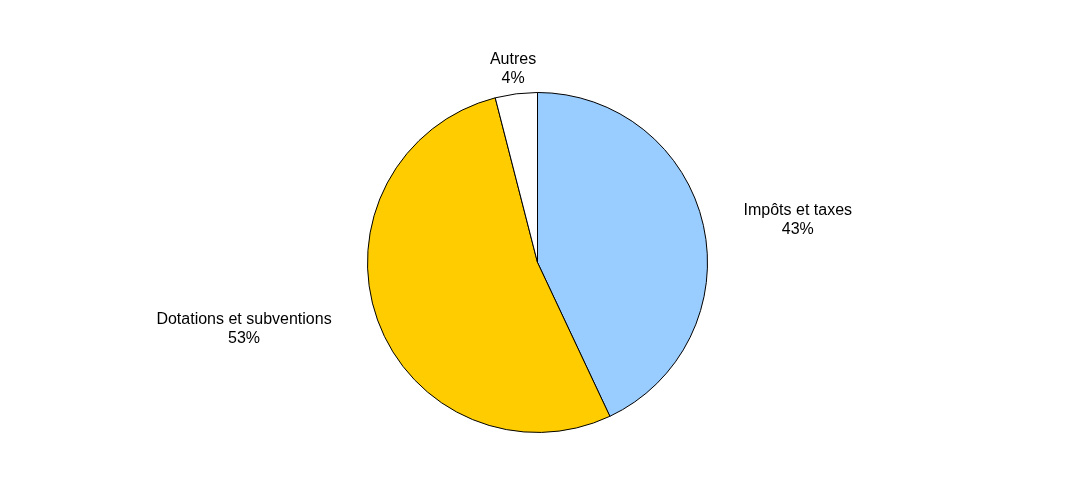 Image resolution: width=1075 pixels, height=488 pixels. Describe the element at coordinates (244, 318) in the screenshot. I see `slice-label: Dotations et subventions` at that location.